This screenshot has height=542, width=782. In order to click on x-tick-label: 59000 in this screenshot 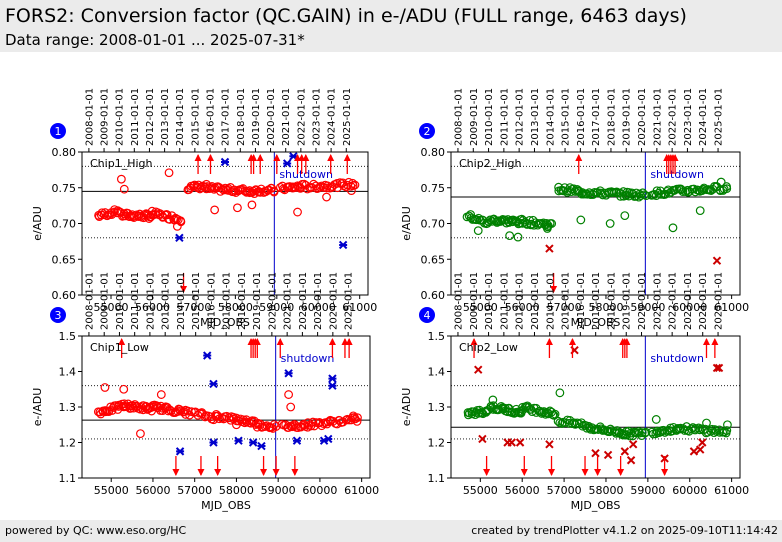, I will do `click(647, 307)`.